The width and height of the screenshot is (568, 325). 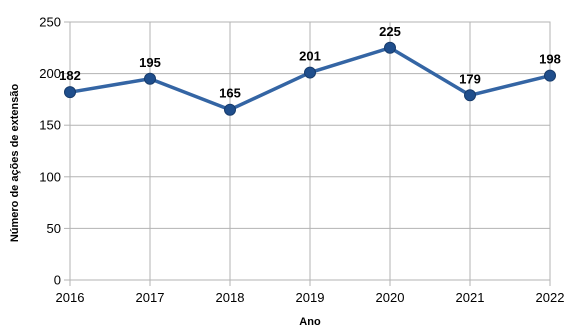 What do you see at coordinates (15, 163) in the screenshot?
I see `y-axis-title: Número de ações de extensão` at bounding box center [15, 163].